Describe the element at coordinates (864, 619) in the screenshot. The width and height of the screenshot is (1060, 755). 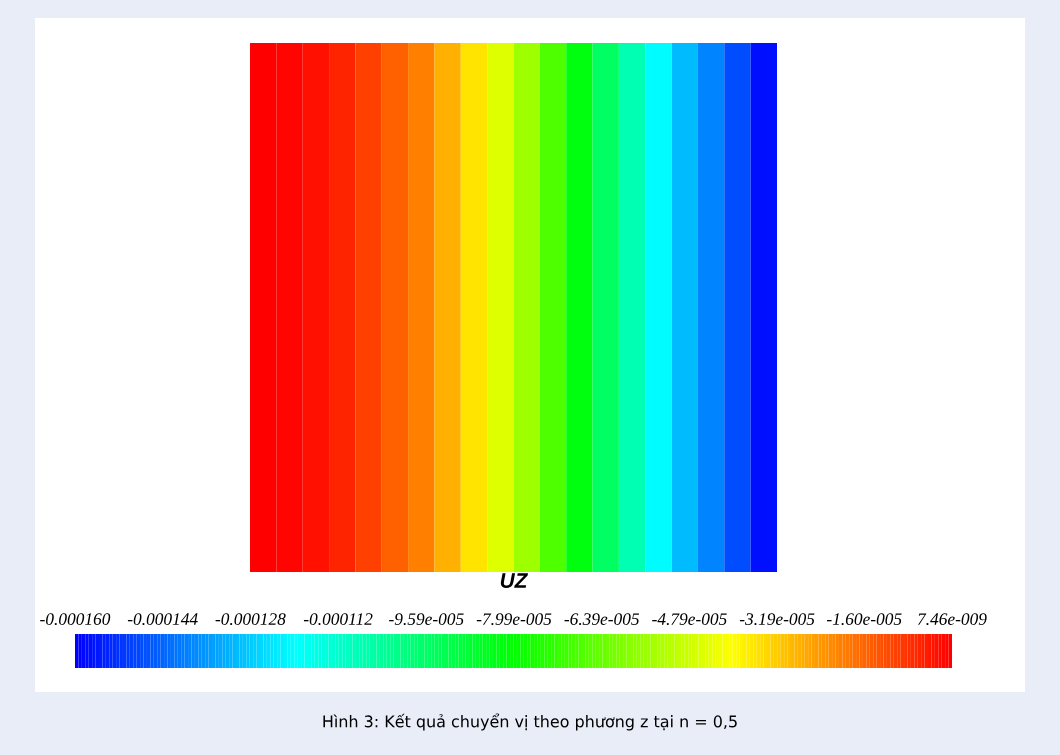
I see `color-bar-label: -1.60e-005` at that location.